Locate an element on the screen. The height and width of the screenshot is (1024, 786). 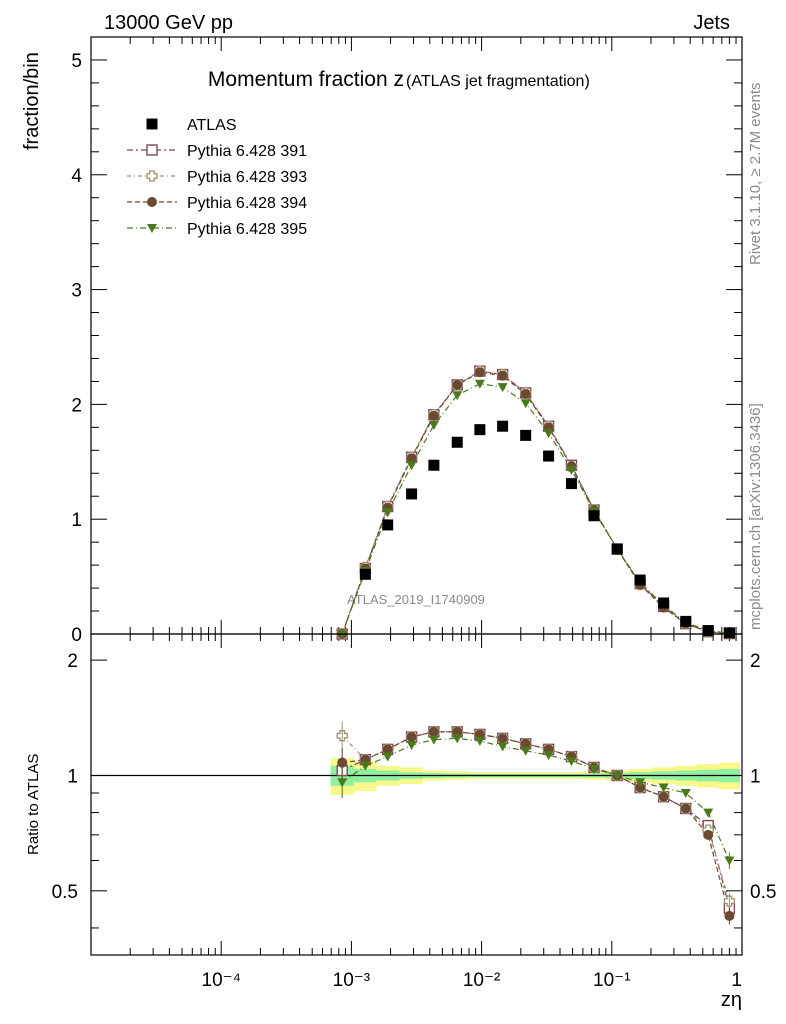
x-tick-label: 10⁻¹ is located at coordinates (612, 980).